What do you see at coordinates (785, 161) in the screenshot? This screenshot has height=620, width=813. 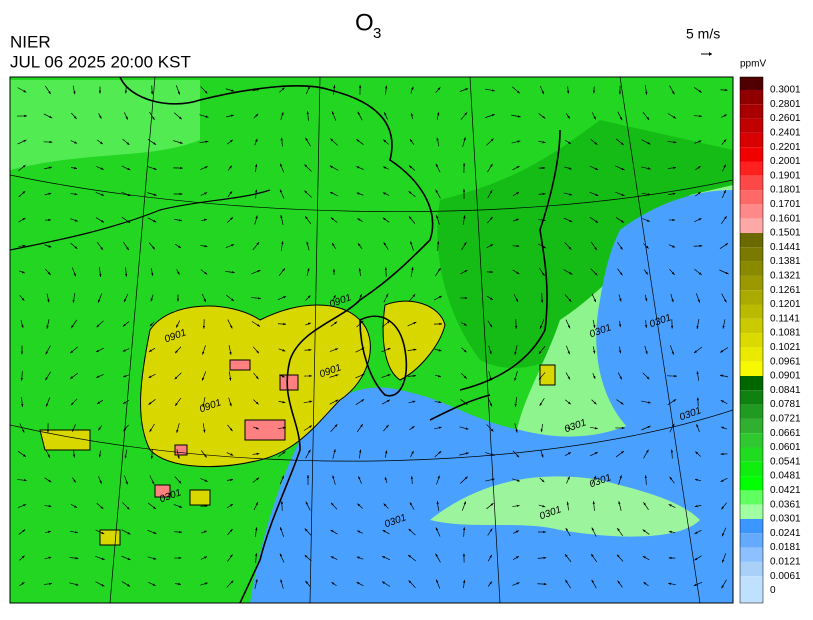 I see `legend-label: 0.2001` at bounding box center [785, 161].